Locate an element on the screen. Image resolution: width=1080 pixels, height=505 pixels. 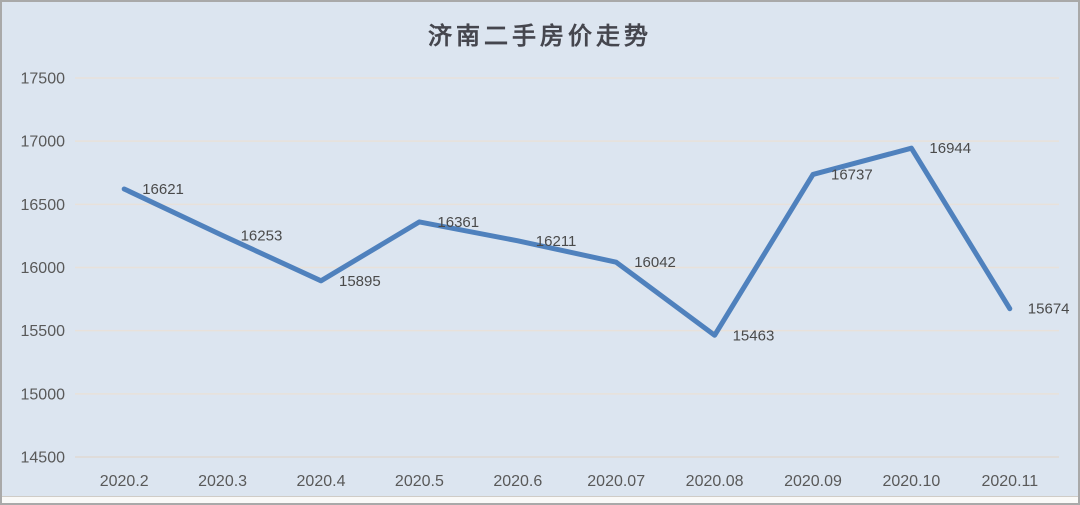
y-tick-label: 17500 is located at coordinates (43, 79).